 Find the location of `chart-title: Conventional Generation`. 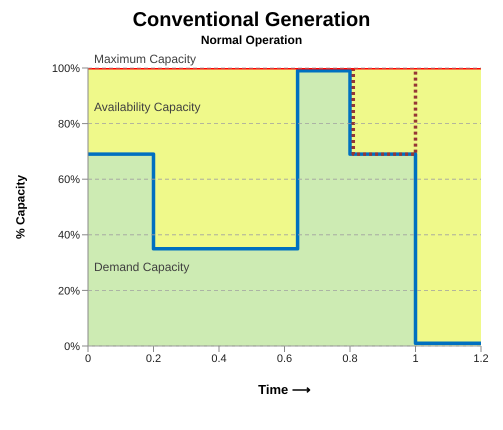

chart-title: Conventional Generation is located at coordinates (252, 20).